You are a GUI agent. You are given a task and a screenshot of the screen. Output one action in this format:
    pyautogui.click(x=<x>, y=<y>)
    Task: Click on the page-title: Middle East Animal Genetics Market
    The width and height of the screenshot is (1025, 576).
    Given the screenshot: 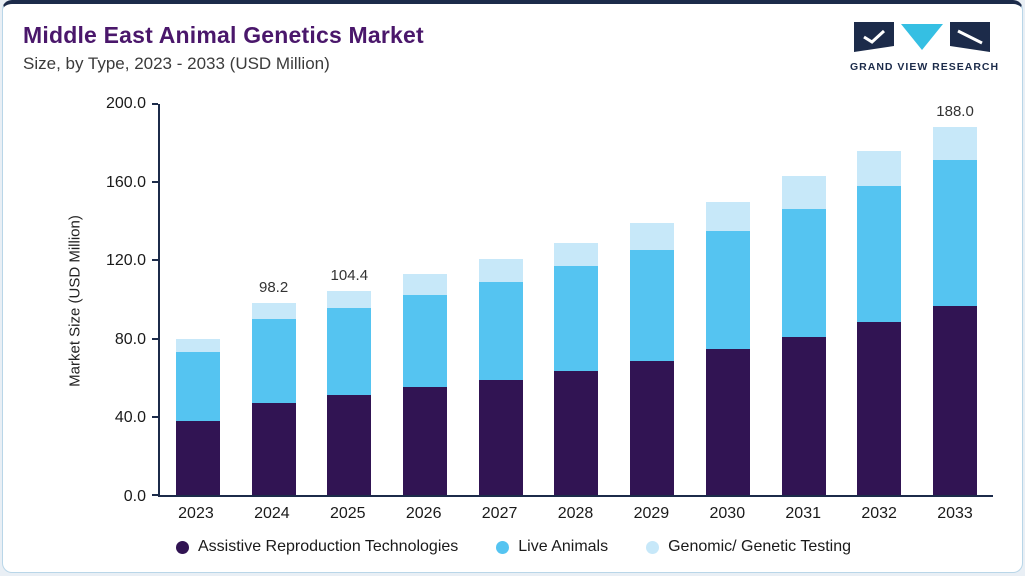 What is the action you would take?
    pyautogui.click(x=223, y=35)
    